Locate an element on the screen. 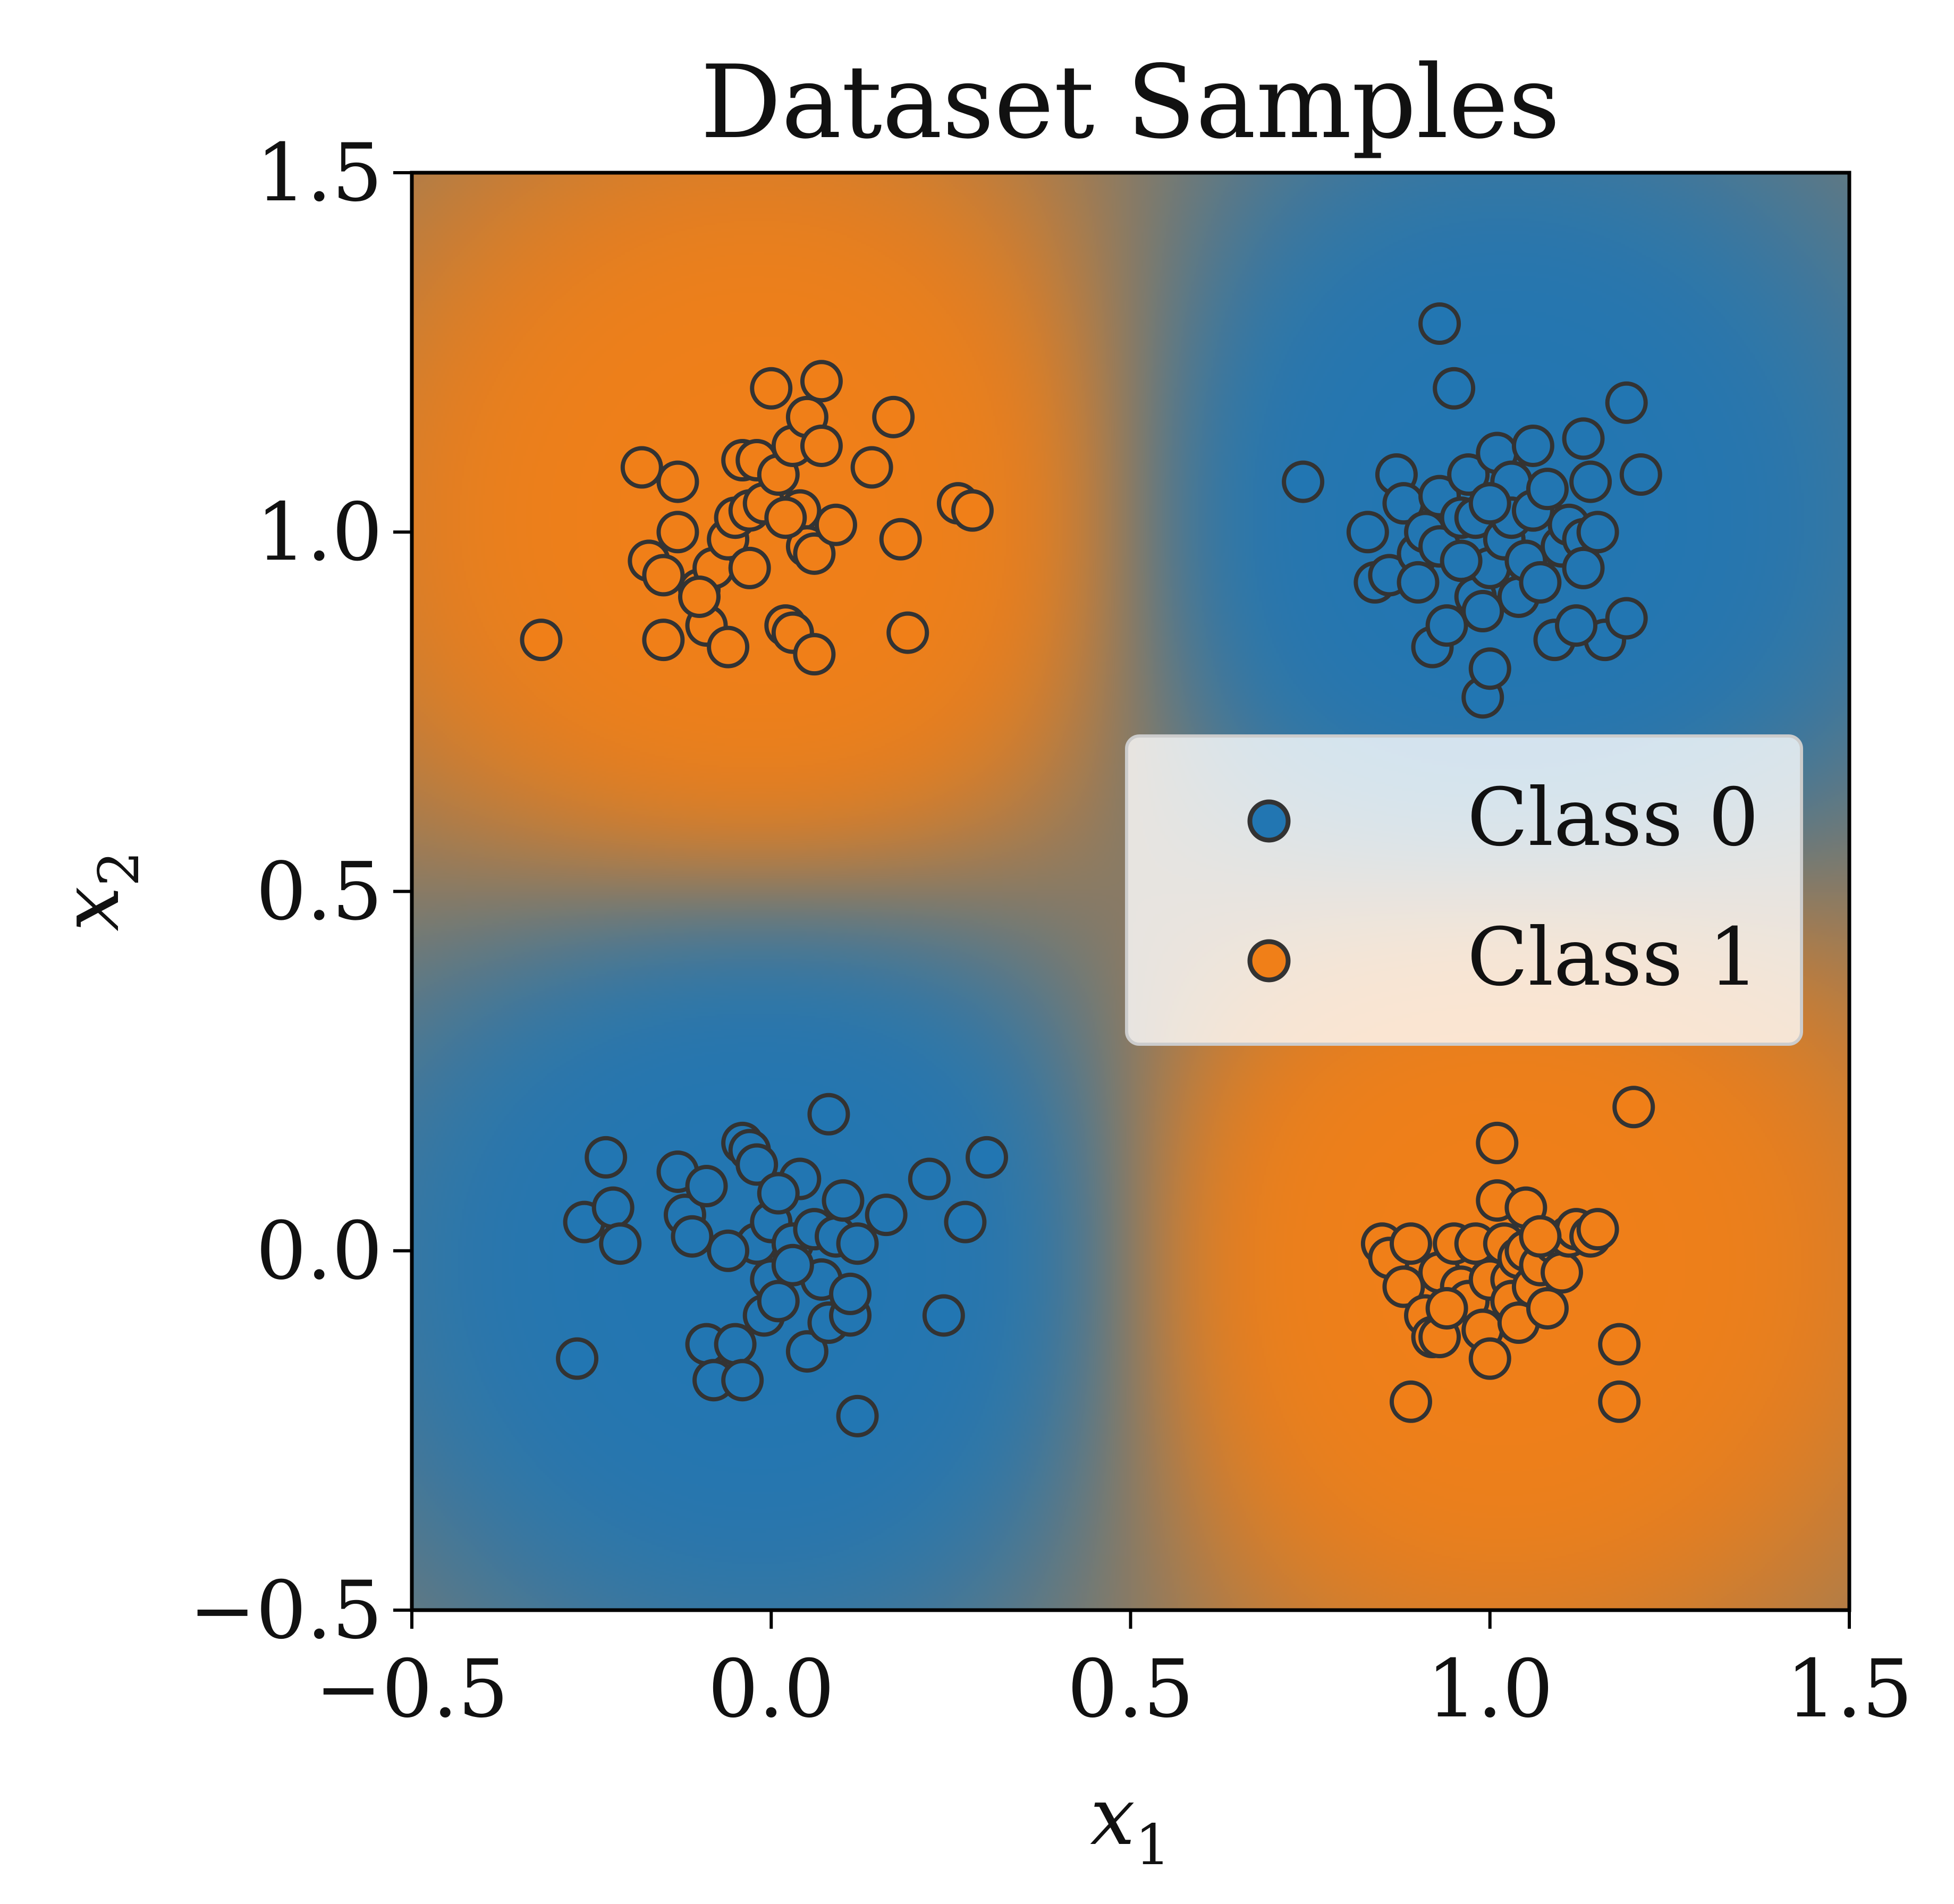 The image size is (1954, 1904). y-axis-label: x2 is located at coordinates (98, 891).